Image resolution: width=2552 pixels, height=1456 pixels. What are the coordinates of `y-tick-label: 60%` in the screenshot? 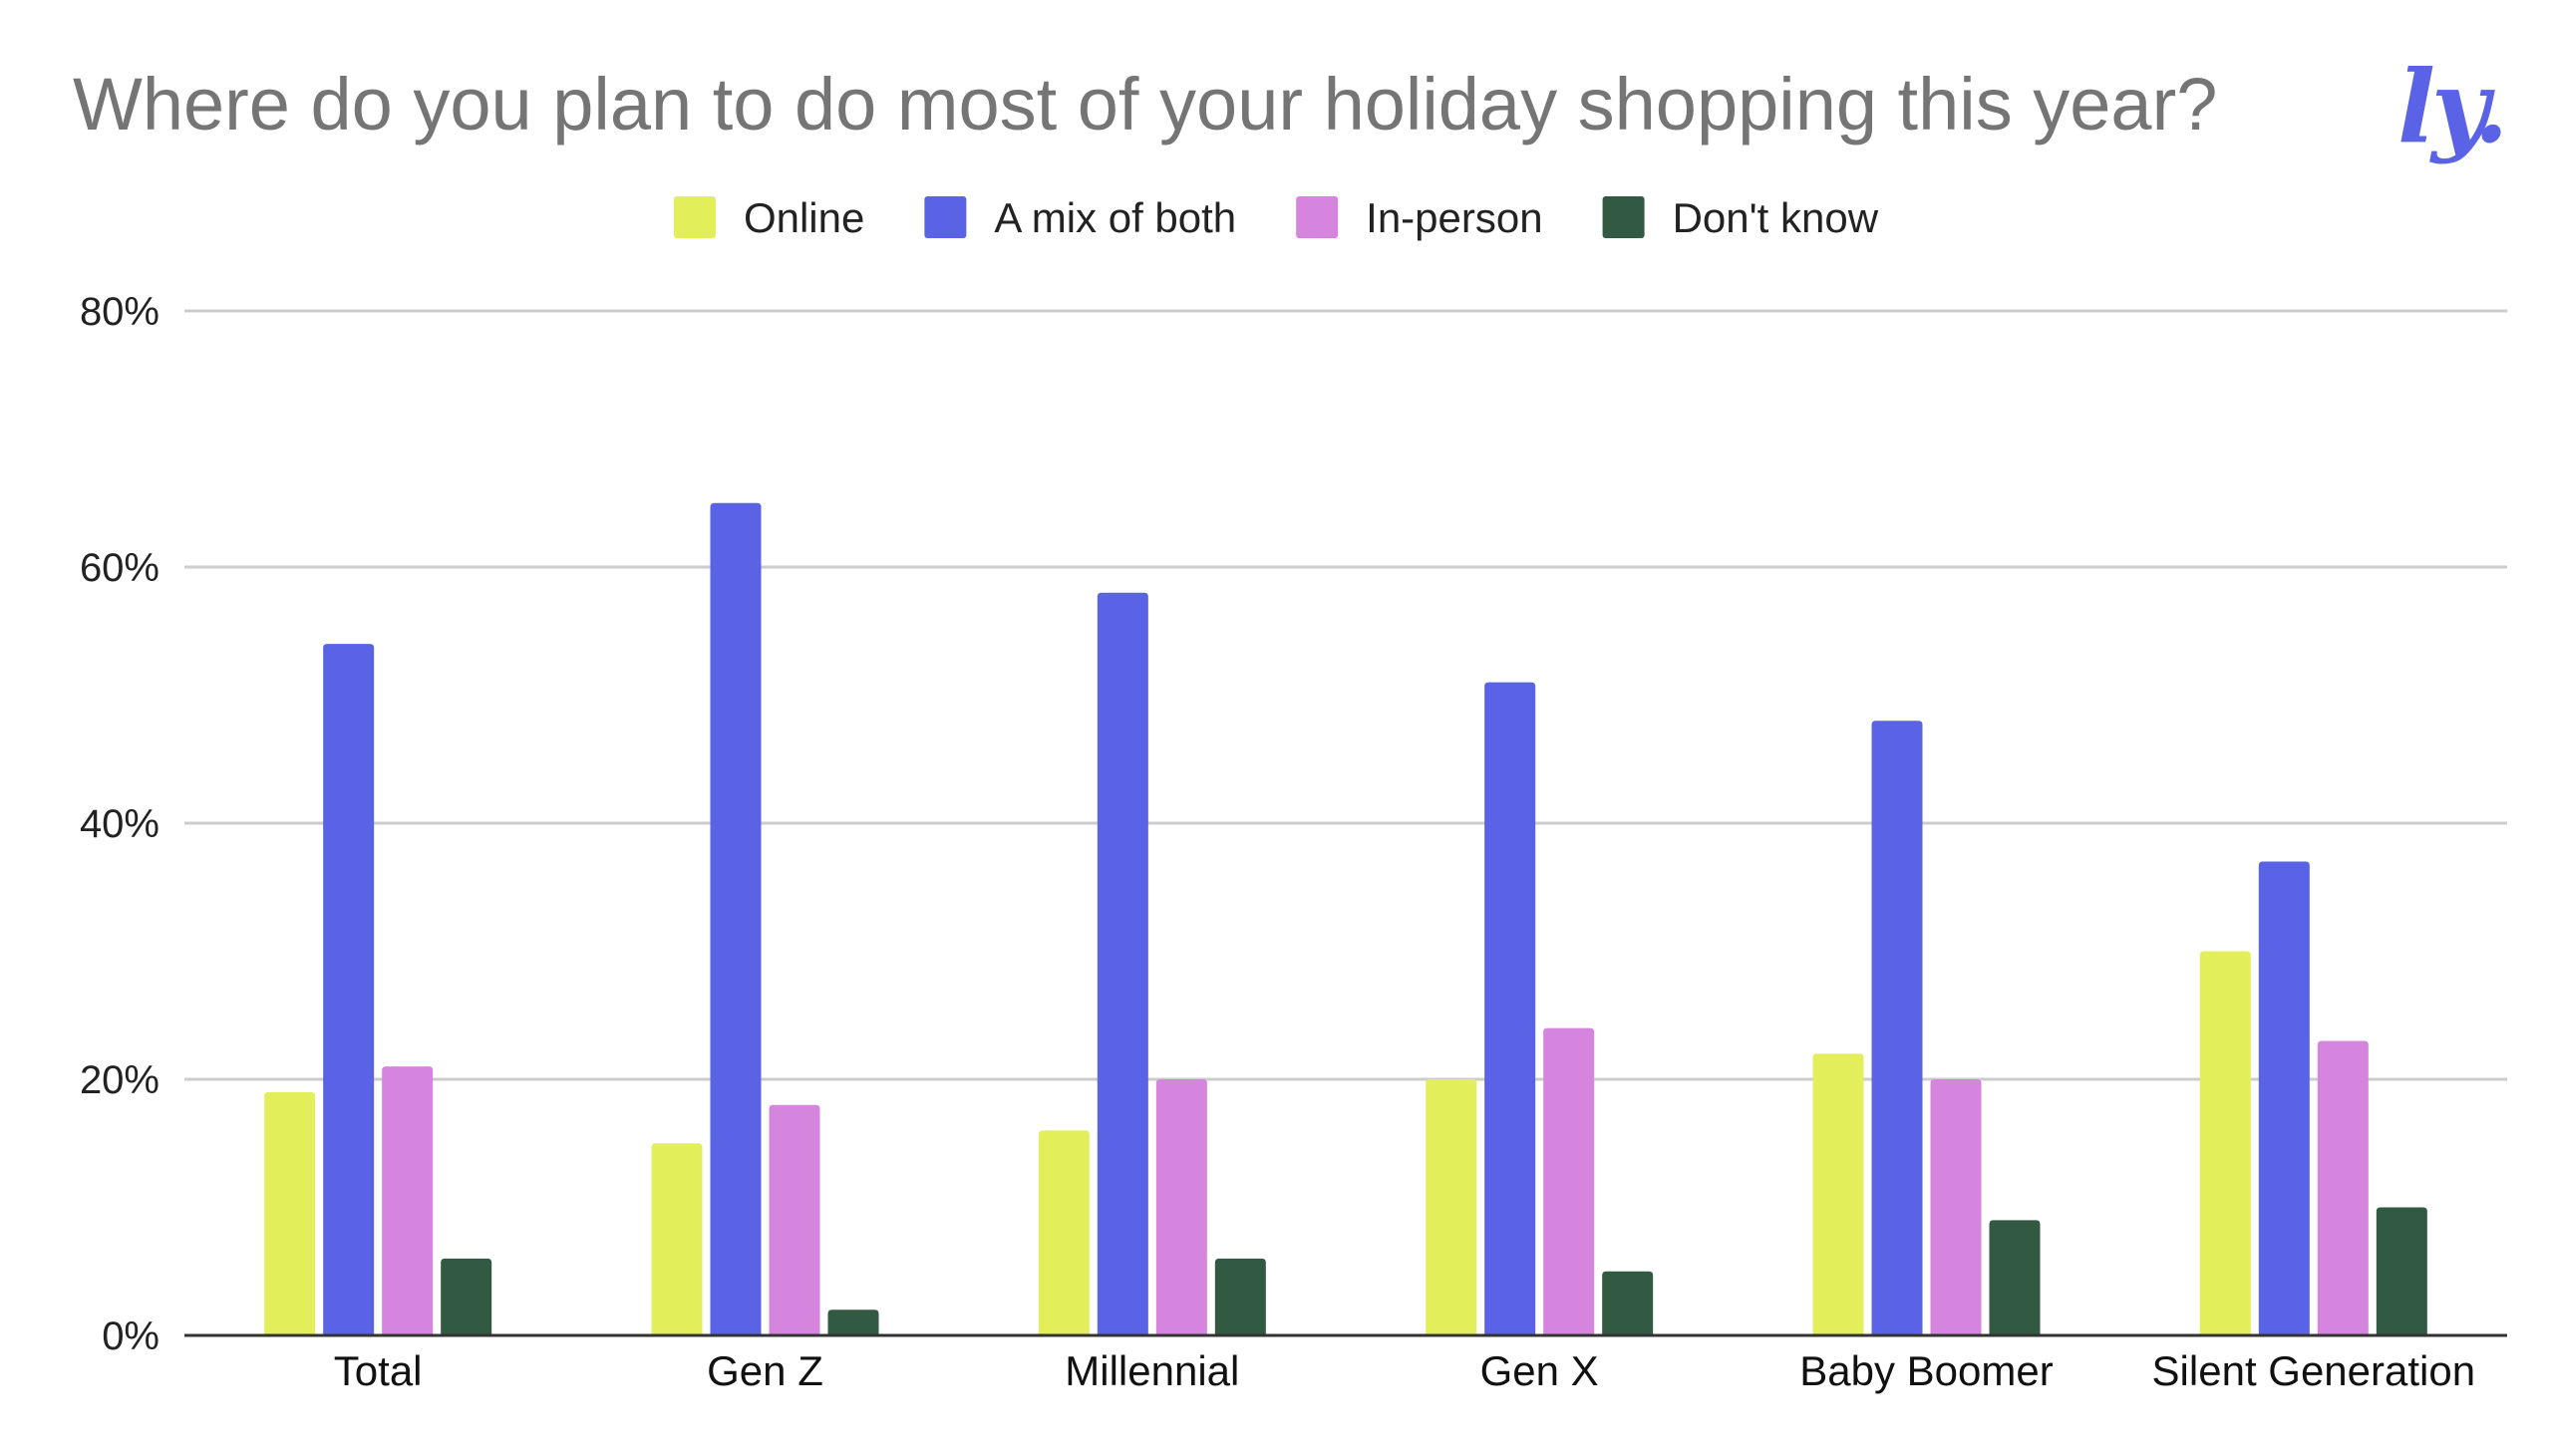 It's located at (120, 568).